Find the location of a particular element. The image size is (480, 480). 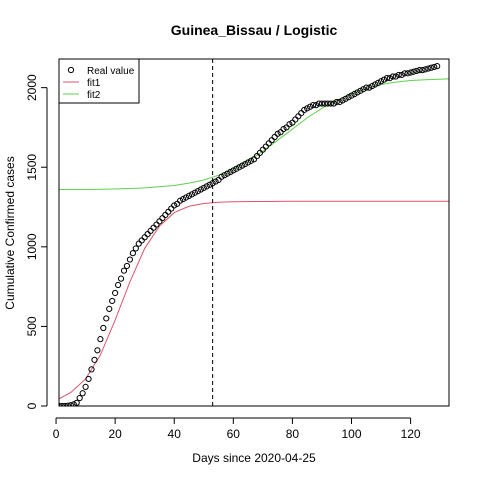

x-tick-label: 0 is located at coordinates (56, 434).